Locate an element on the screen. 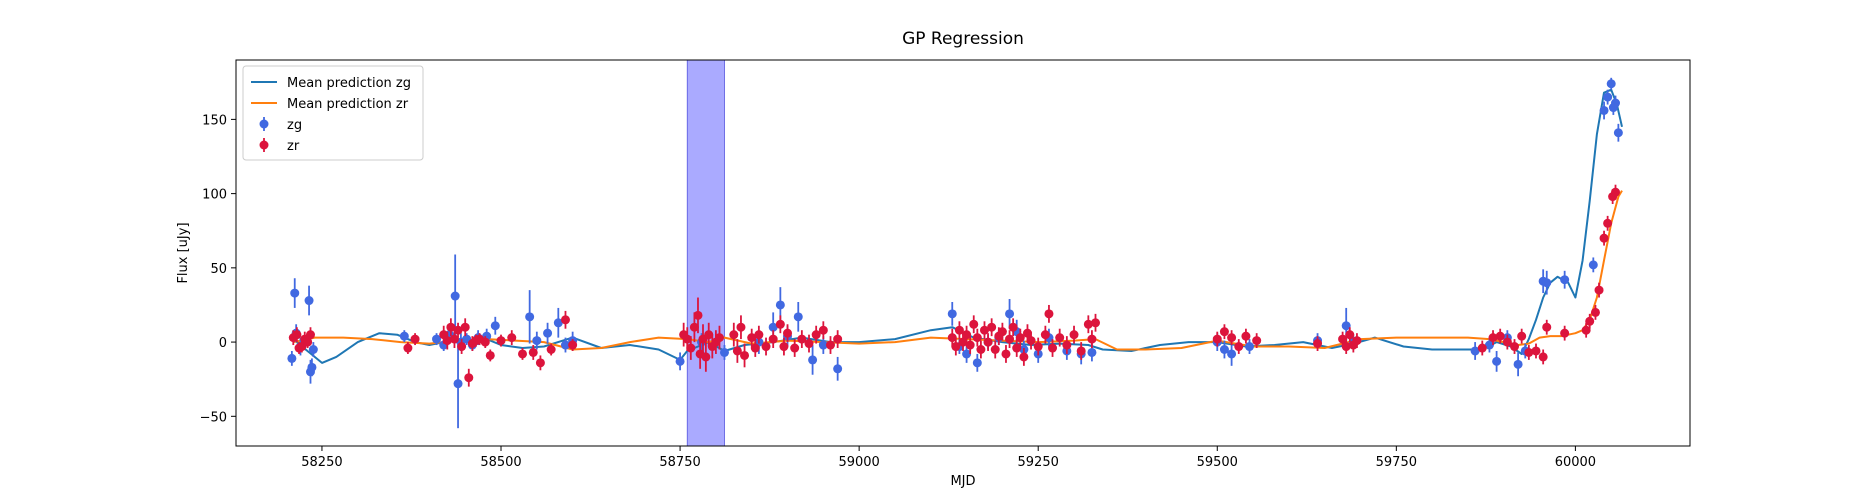 This screenshot has width=1875, height=500. legend-item-zg: zg is located at coordinates (280, 125).